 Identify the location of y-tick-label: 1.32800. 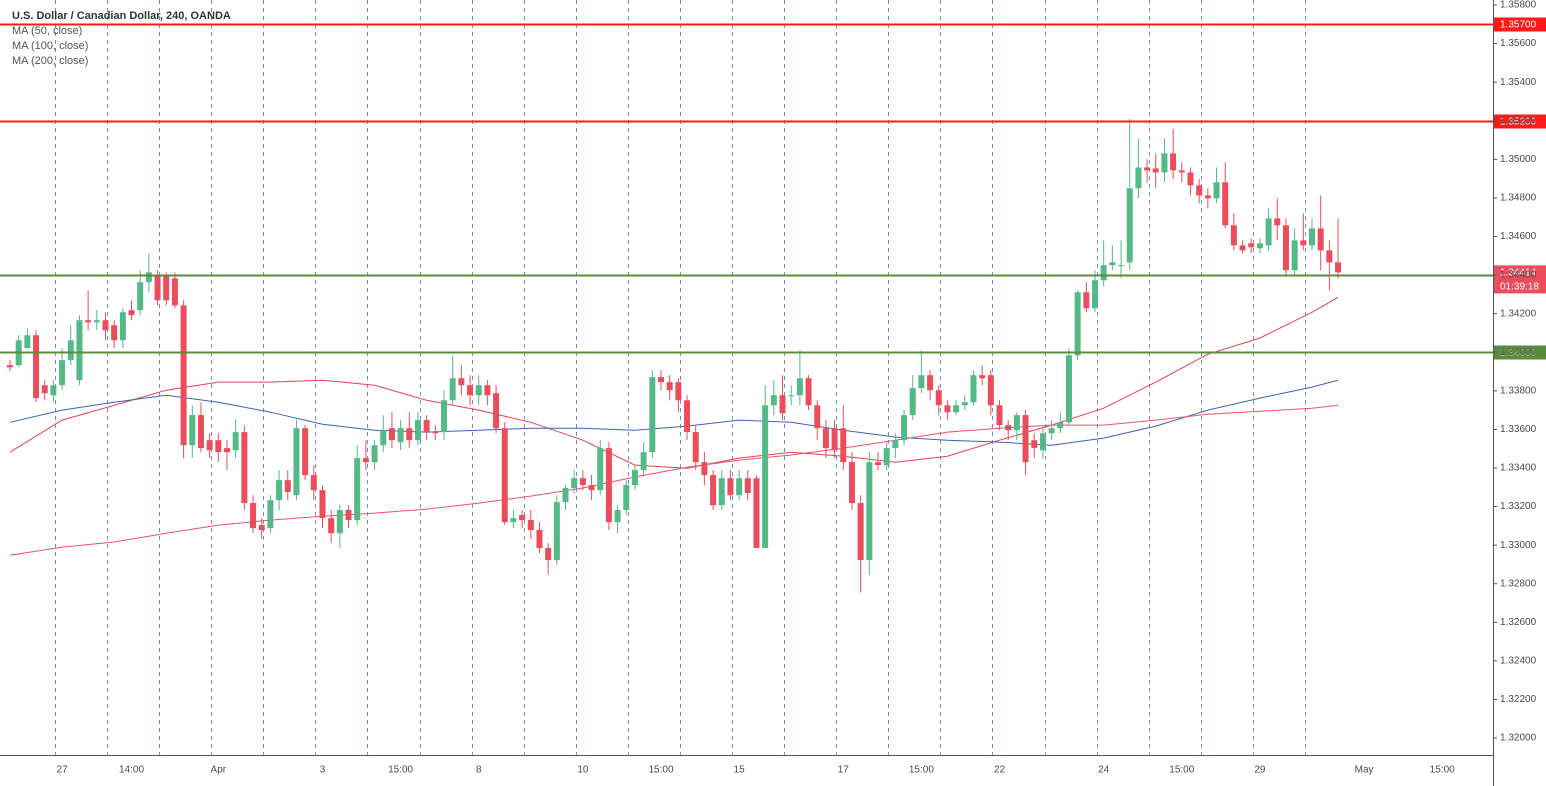
(1518, 583).